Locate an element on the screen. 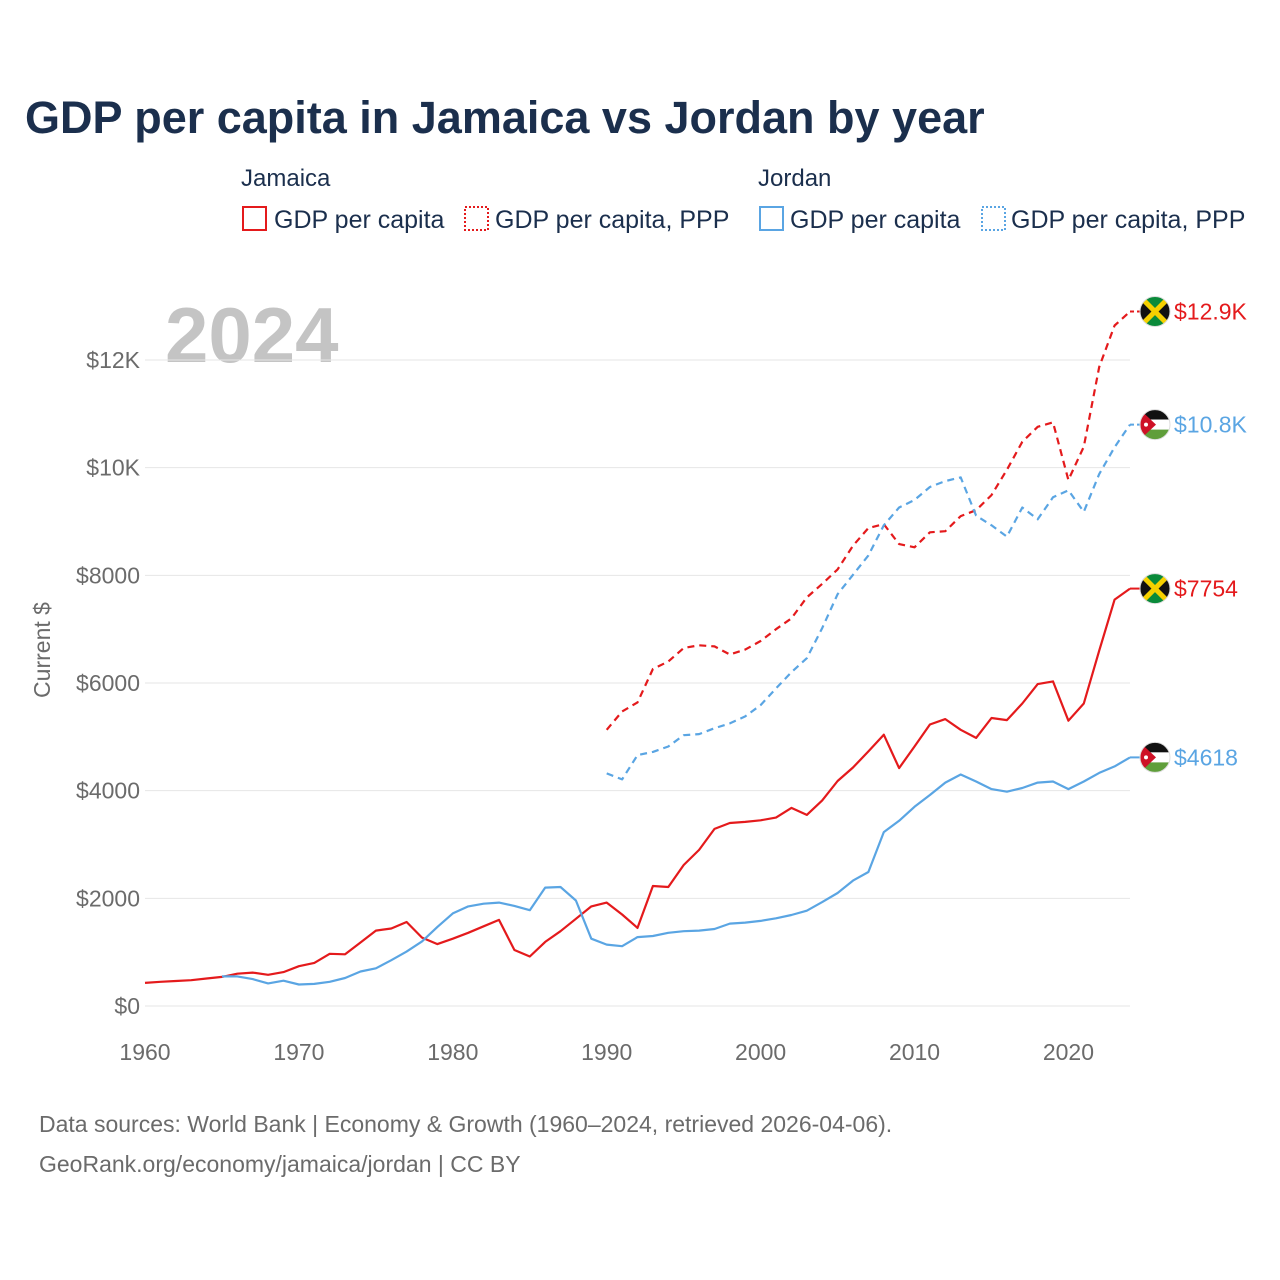 The width and height of the screenshot is (1280, 1280). legend-swatch-jordan-gdp is located at coordinates (771, 218).